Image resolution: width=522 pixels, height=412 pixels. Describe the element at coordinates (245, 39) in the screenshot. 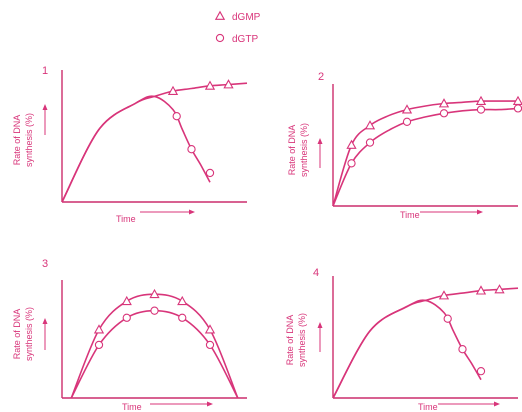

I see `legend-label-dGTP: dGTP` at that location.